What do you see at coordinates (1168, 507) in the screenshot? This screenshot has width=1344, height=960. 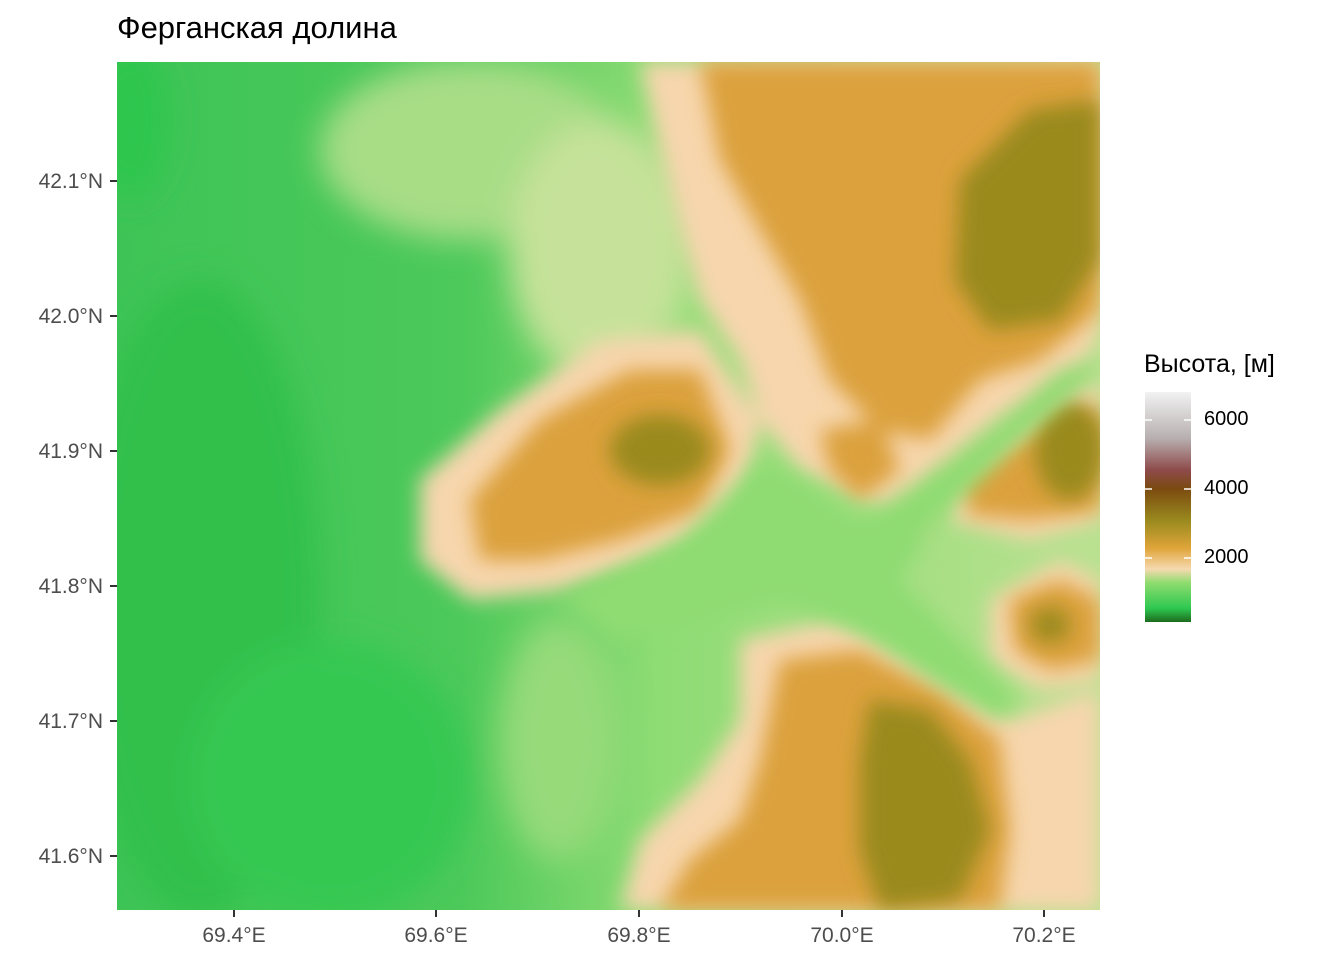 I see `legend-colorbar` at bounding box center [1168, 507].